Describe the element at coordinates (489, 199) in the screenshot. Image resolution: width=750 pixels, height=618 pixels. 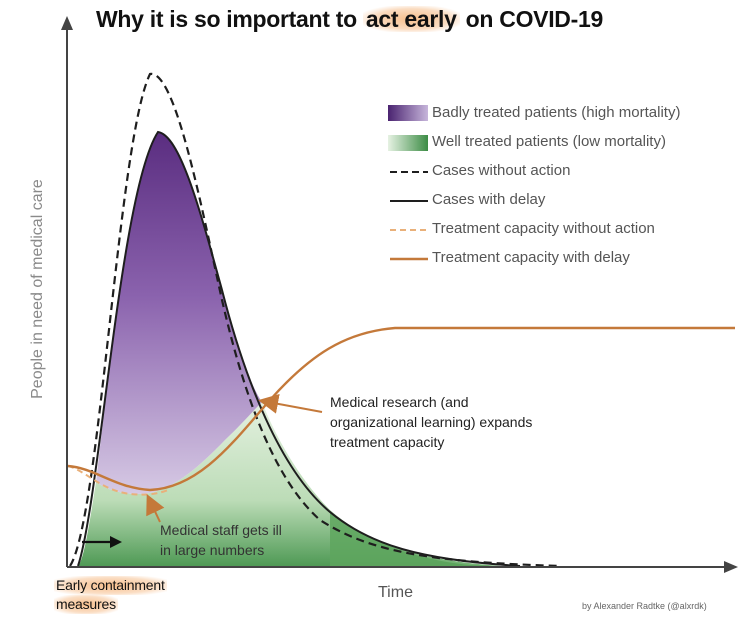
I see `legend-label: Cases with delay` at that location.